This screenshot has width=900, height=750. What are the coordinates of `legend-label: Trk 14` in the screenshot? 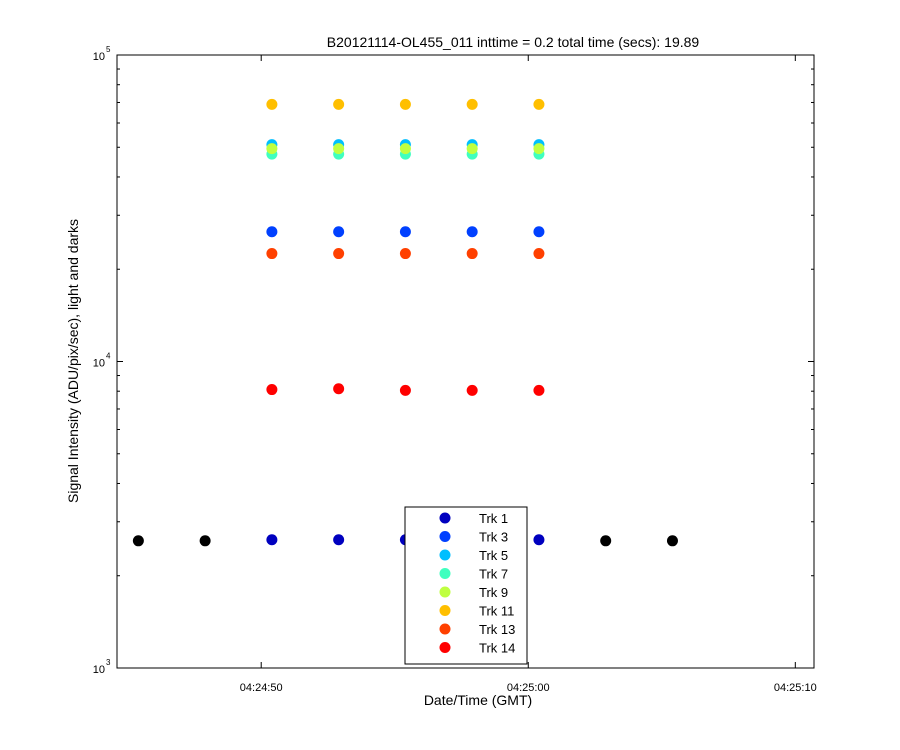 It's located at (497, 648).